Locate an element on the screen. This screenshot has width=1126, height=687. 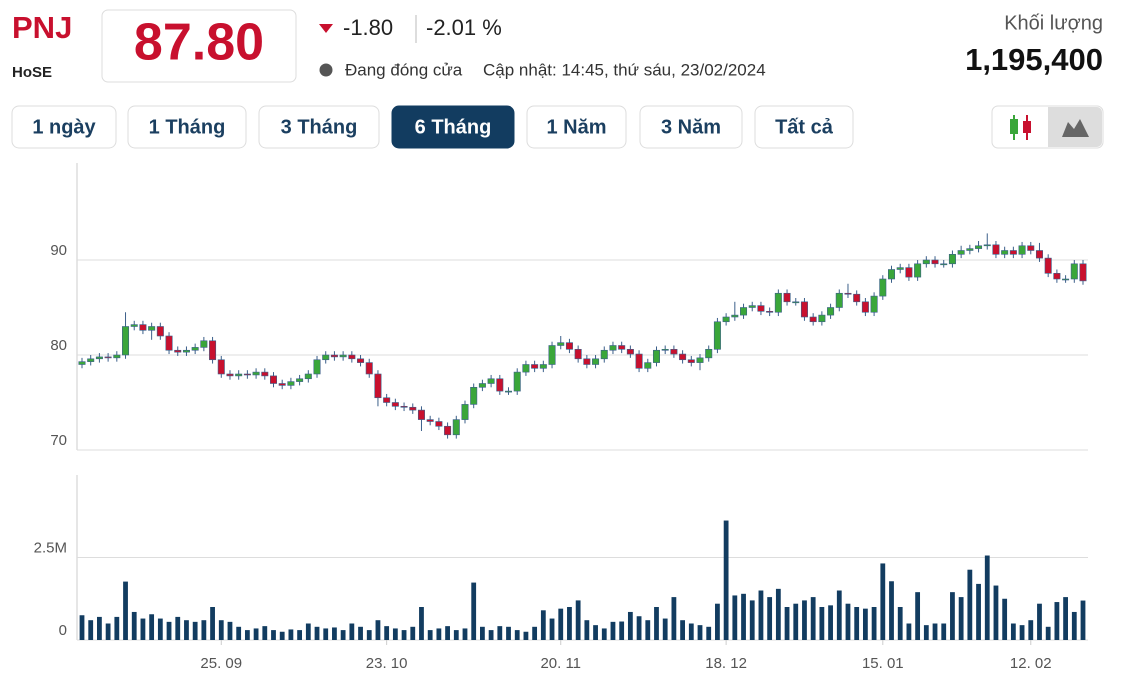
x-tick-label: 18. 12 is located at coordinates (726, 663).